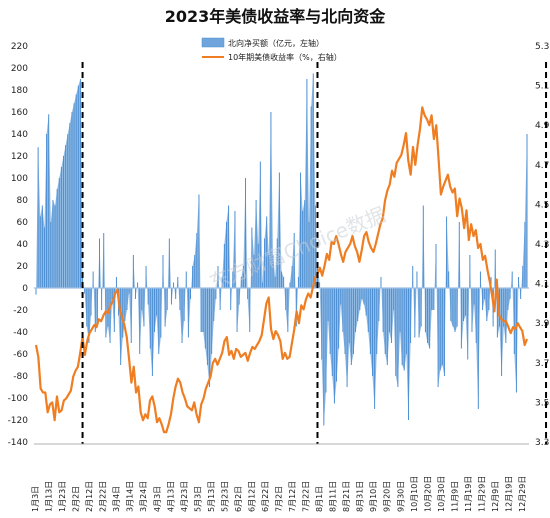  Describe the element at coordinates (400, 496) in the screenshot. I see `x-axis-tick-label: 9月30日` at that location.